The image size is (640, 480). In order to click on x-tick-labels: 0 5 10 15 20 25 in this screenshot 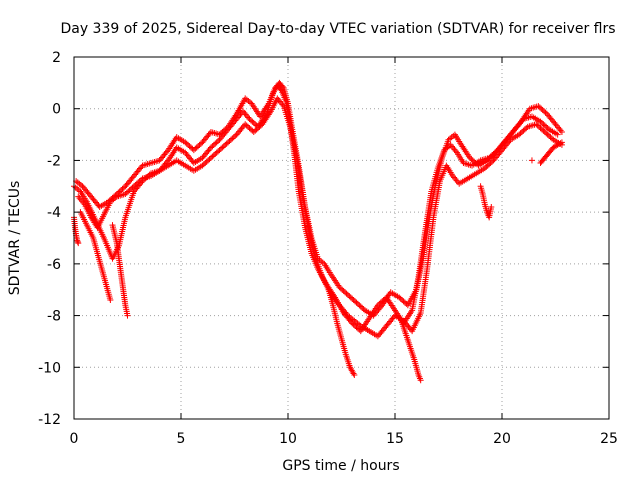, I will do `click(344, 439)`.